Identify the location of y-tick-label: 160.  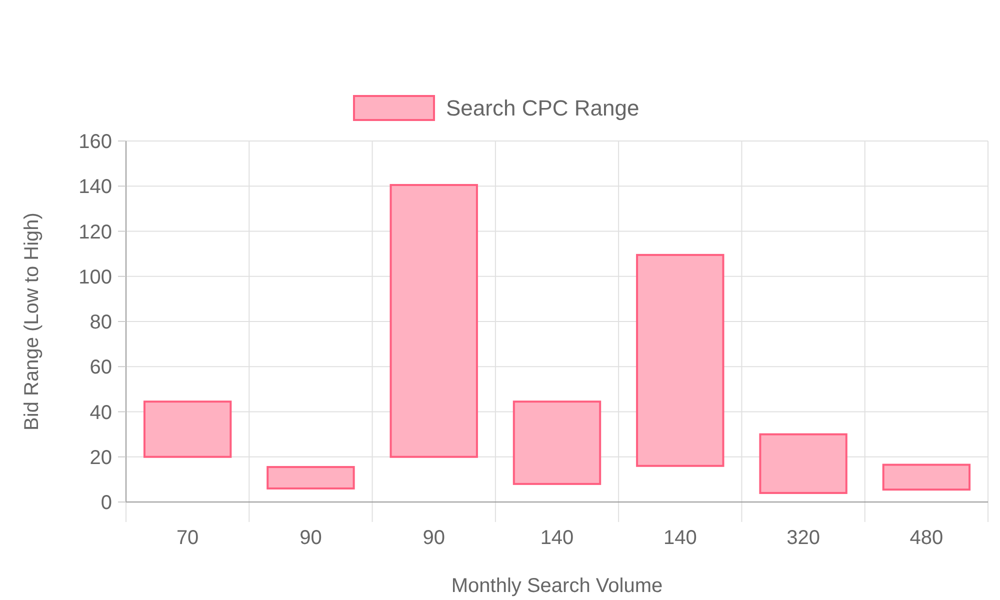
(95, 142).